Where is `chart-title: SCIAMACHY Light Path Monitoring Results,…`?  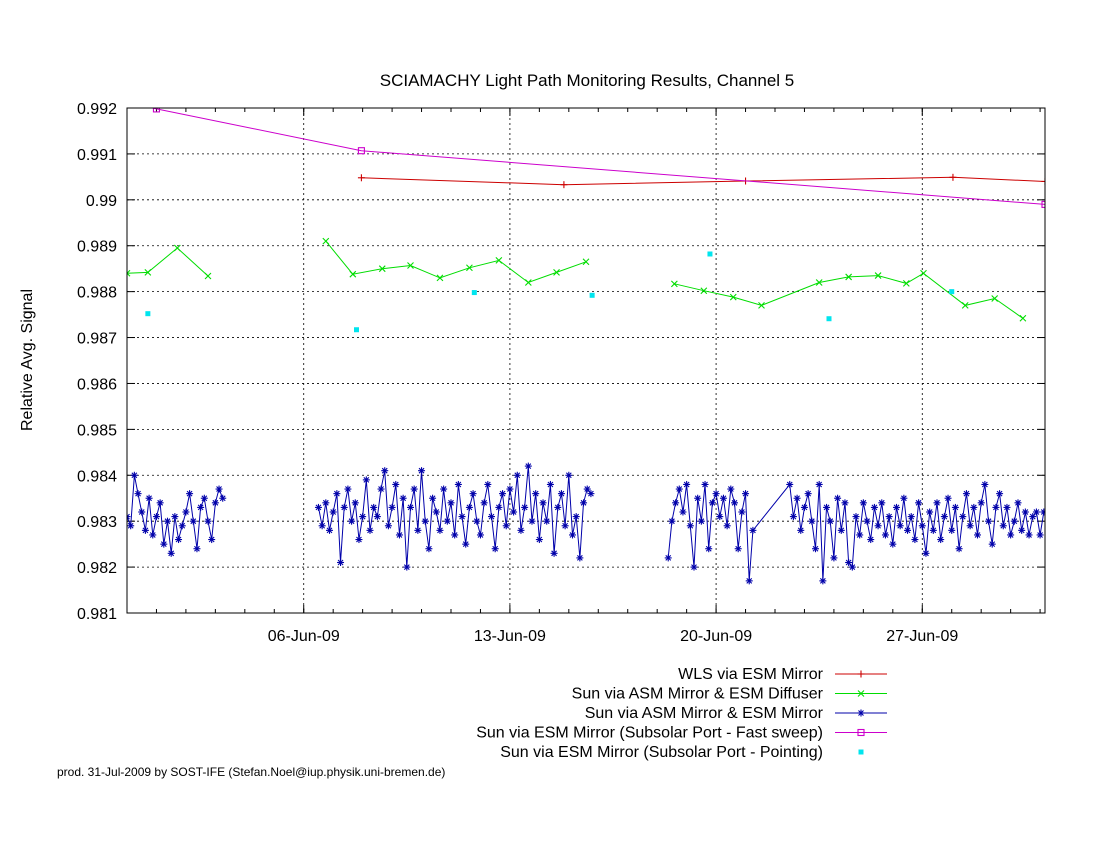
chart-title: SCIAMACHY Light Path Monitoring Results,… is located at coordinates (587, 80).